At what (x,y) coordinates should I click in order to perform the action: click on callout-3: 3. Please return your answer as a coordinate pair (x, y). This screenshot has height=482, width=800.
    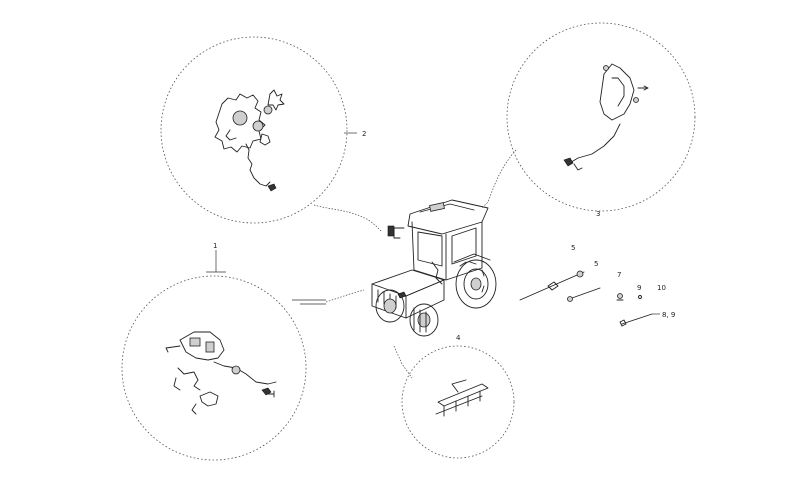
    Looking at the image, I should click on (598, 214).